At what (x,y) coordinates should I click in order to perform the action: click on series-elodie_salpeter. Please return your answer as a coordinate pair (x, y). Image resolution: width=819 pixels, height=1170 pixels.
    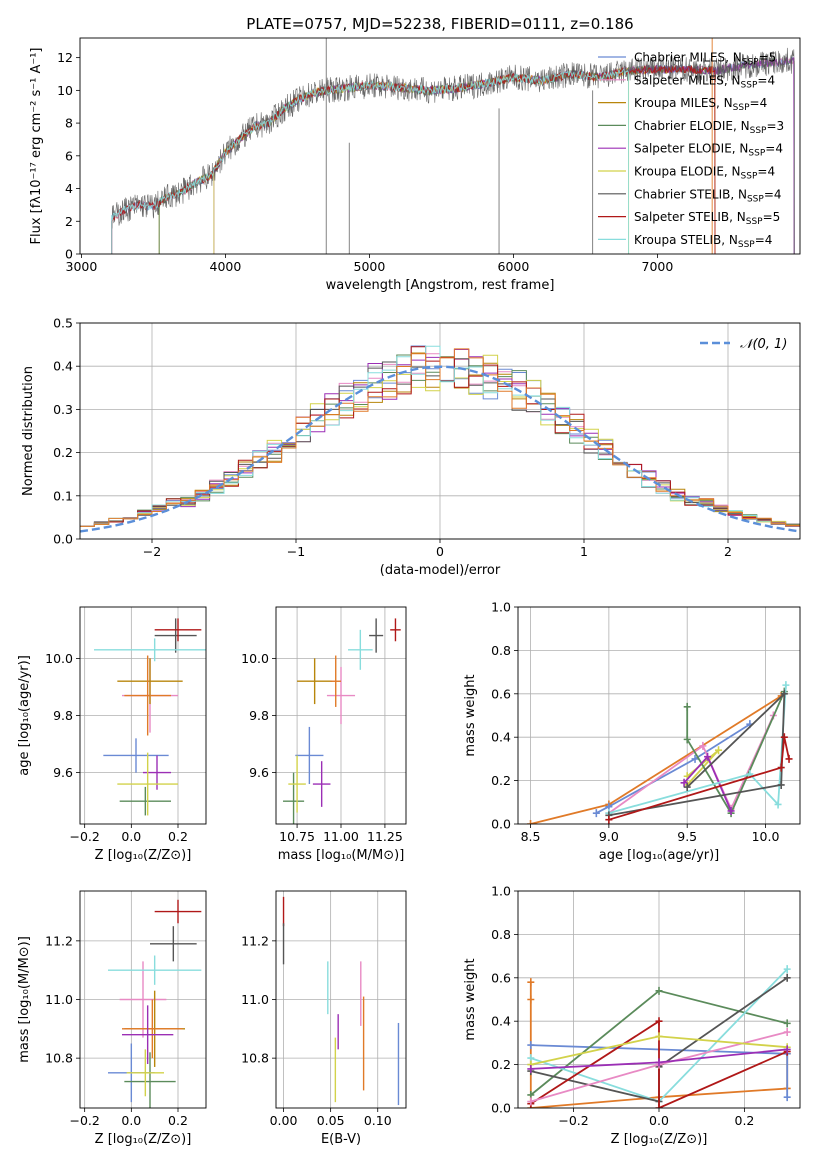
    Looking at the image, I should click on (707, 783).